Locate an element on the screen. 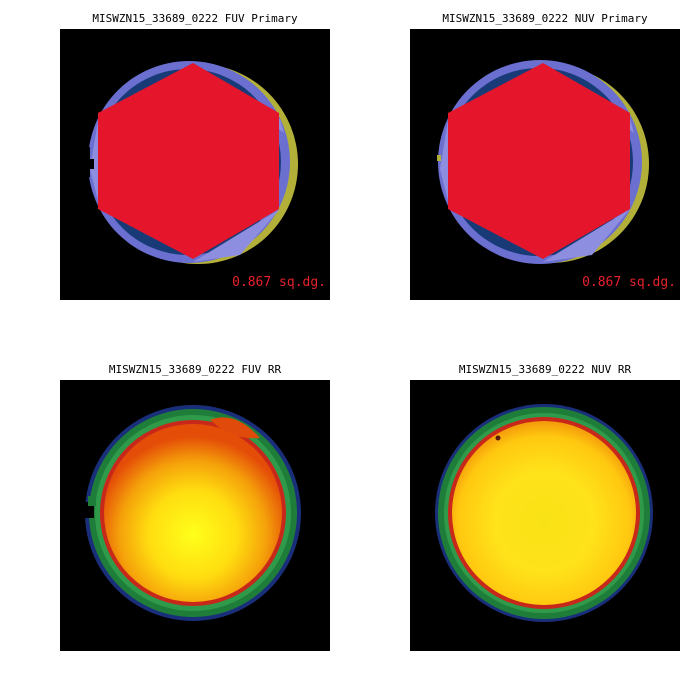  nuv-area-label: 0.867 sq.dg. is located at coordinates (629, 282).